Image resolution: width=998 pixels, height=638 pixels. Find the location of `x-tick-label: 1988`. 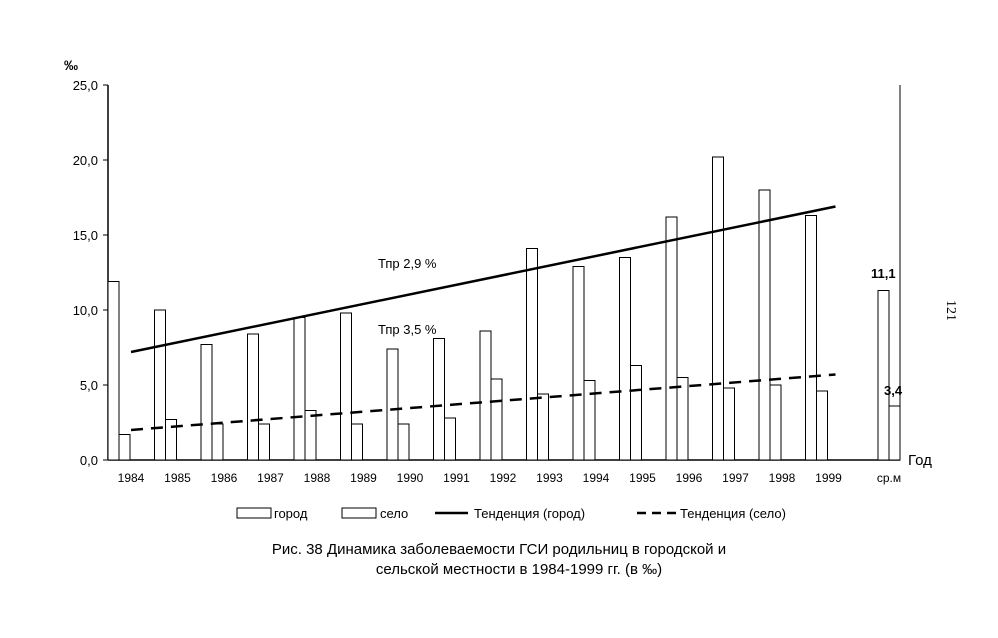

x-tick-label: 1988 is located at coordinates (317, 478).